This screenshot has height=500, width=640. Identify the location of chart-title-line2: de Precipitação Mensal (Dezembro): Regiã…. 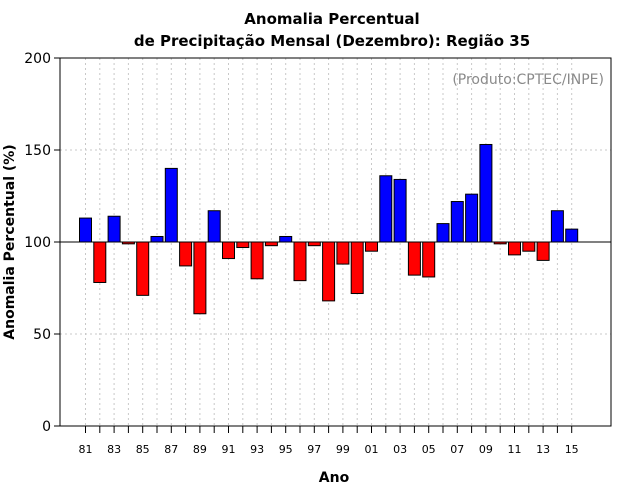
(332, 41).